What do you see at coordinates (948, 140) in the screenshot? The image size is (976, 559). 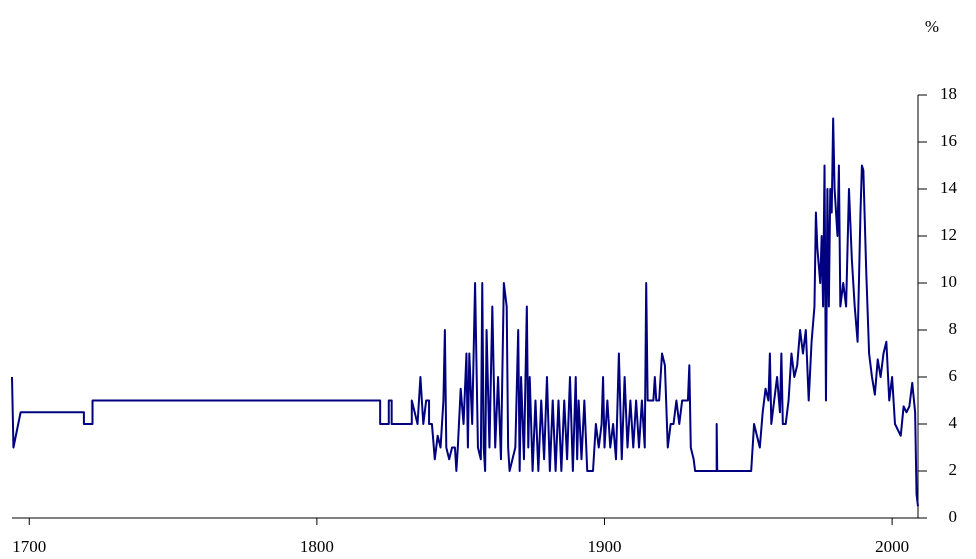 I see `y-tick-label: 16` at bounding box center [948, 140].